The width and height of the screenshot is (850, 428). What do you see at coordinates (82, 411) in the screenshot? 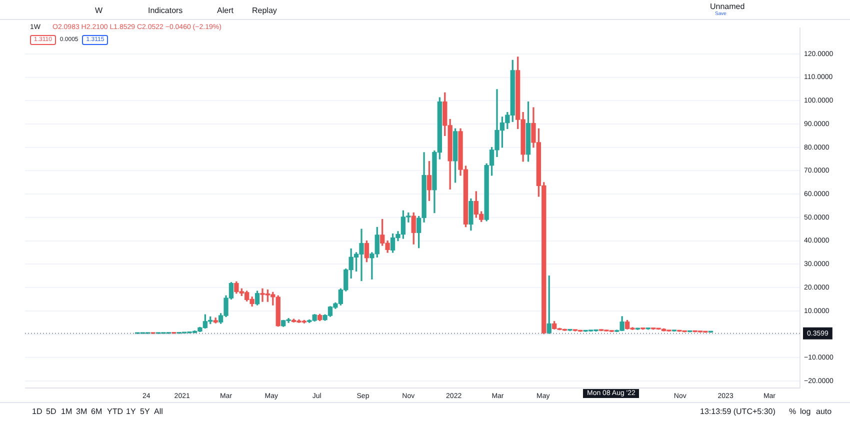
I see `text: 3M` at bounding box center [82, 411].